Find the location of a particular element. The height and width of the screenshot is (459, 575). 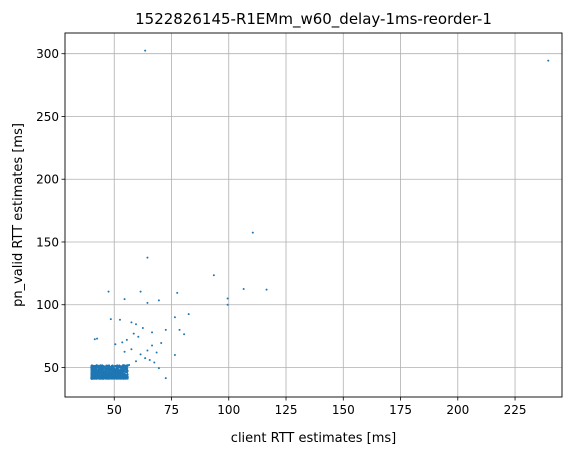

x-axis-label: client RTT estimates [ms] is located at coordinates (313, 438).